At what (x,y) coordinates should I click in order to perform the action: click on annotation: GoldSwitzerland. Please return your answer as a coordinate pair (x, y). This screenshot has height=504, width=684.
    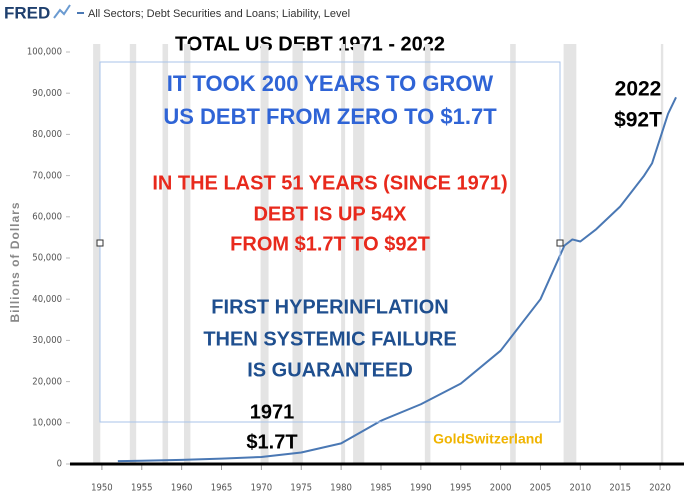
    Looking at the image, I should click on (488, 439).